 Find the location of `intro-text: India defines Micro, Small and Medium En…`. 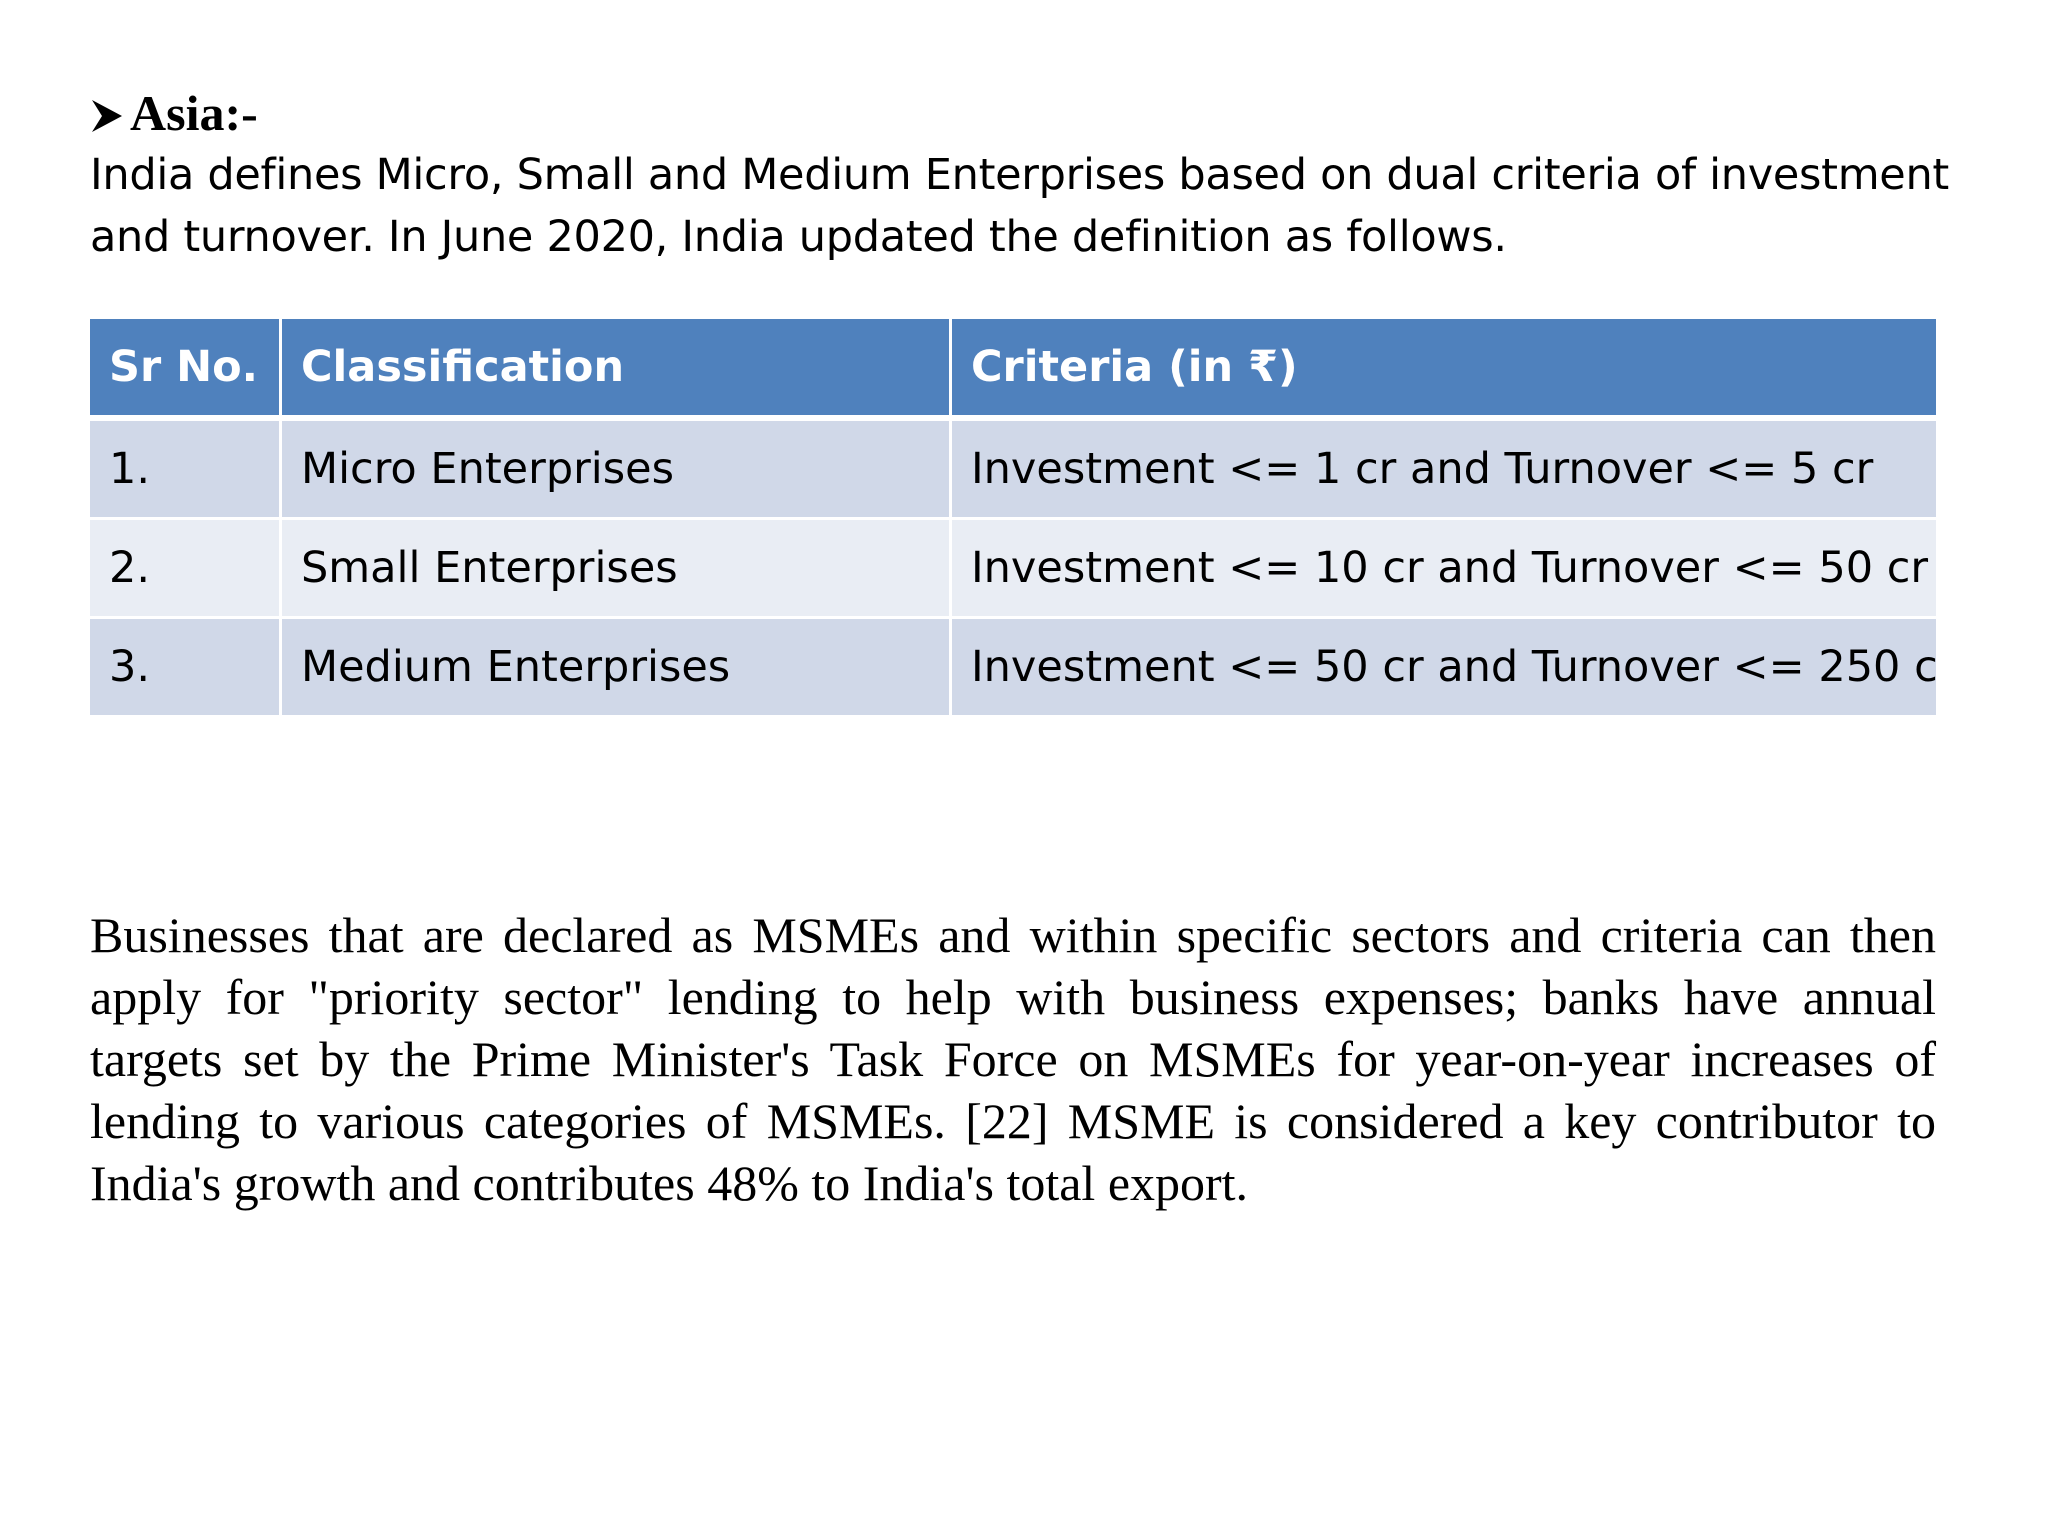

intro-text: India defines Micro, Small and Medium En… is located at coordinates (1030, 206).